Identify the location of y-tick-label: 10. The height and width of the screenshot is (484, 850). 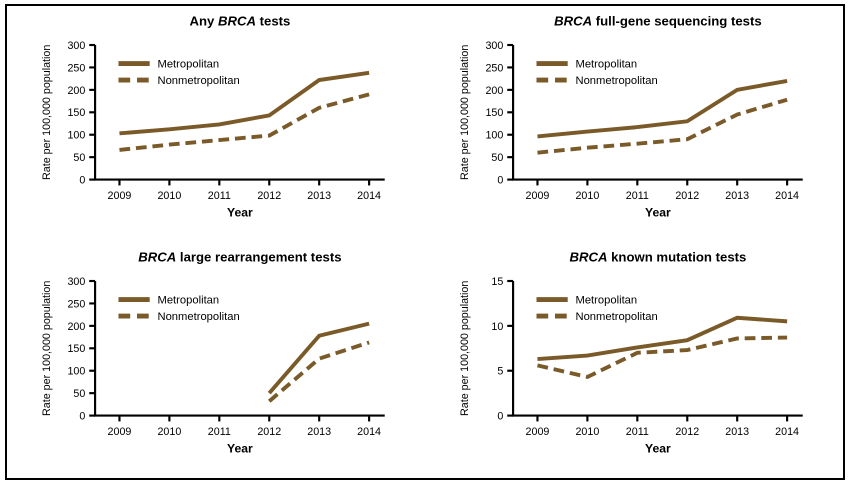
(497, 327).